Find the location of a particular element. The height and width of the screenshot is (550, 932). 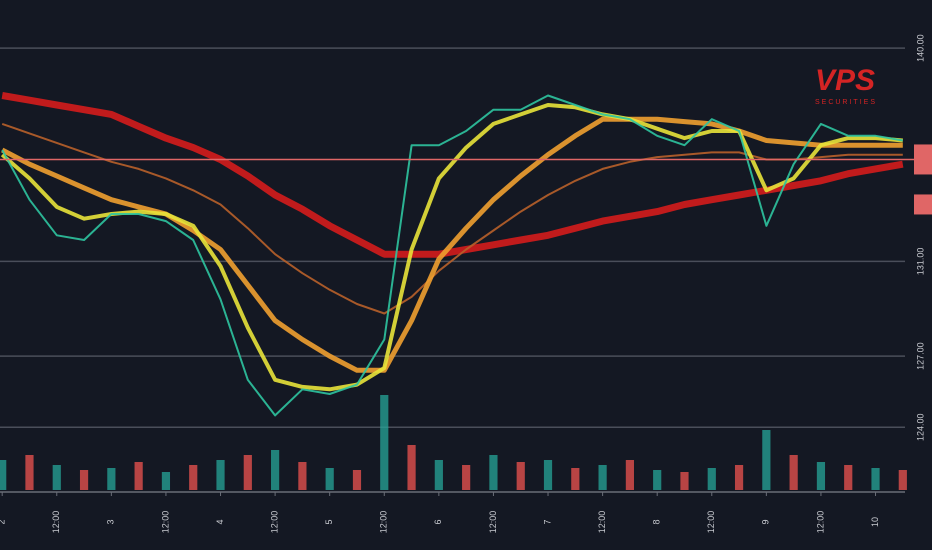

x-tick-label: 10 is located at coordinates (875, 522).